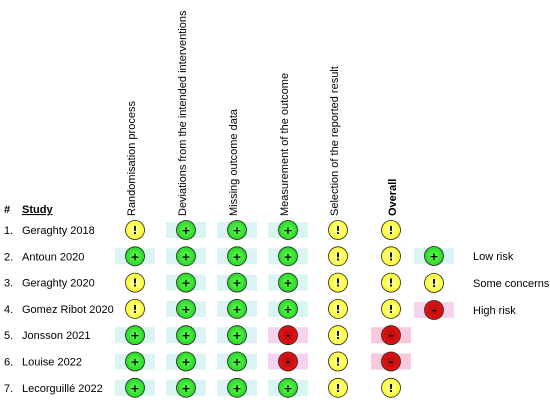  I want to click on legend-item-low: + Low risk, so click(464, 256).